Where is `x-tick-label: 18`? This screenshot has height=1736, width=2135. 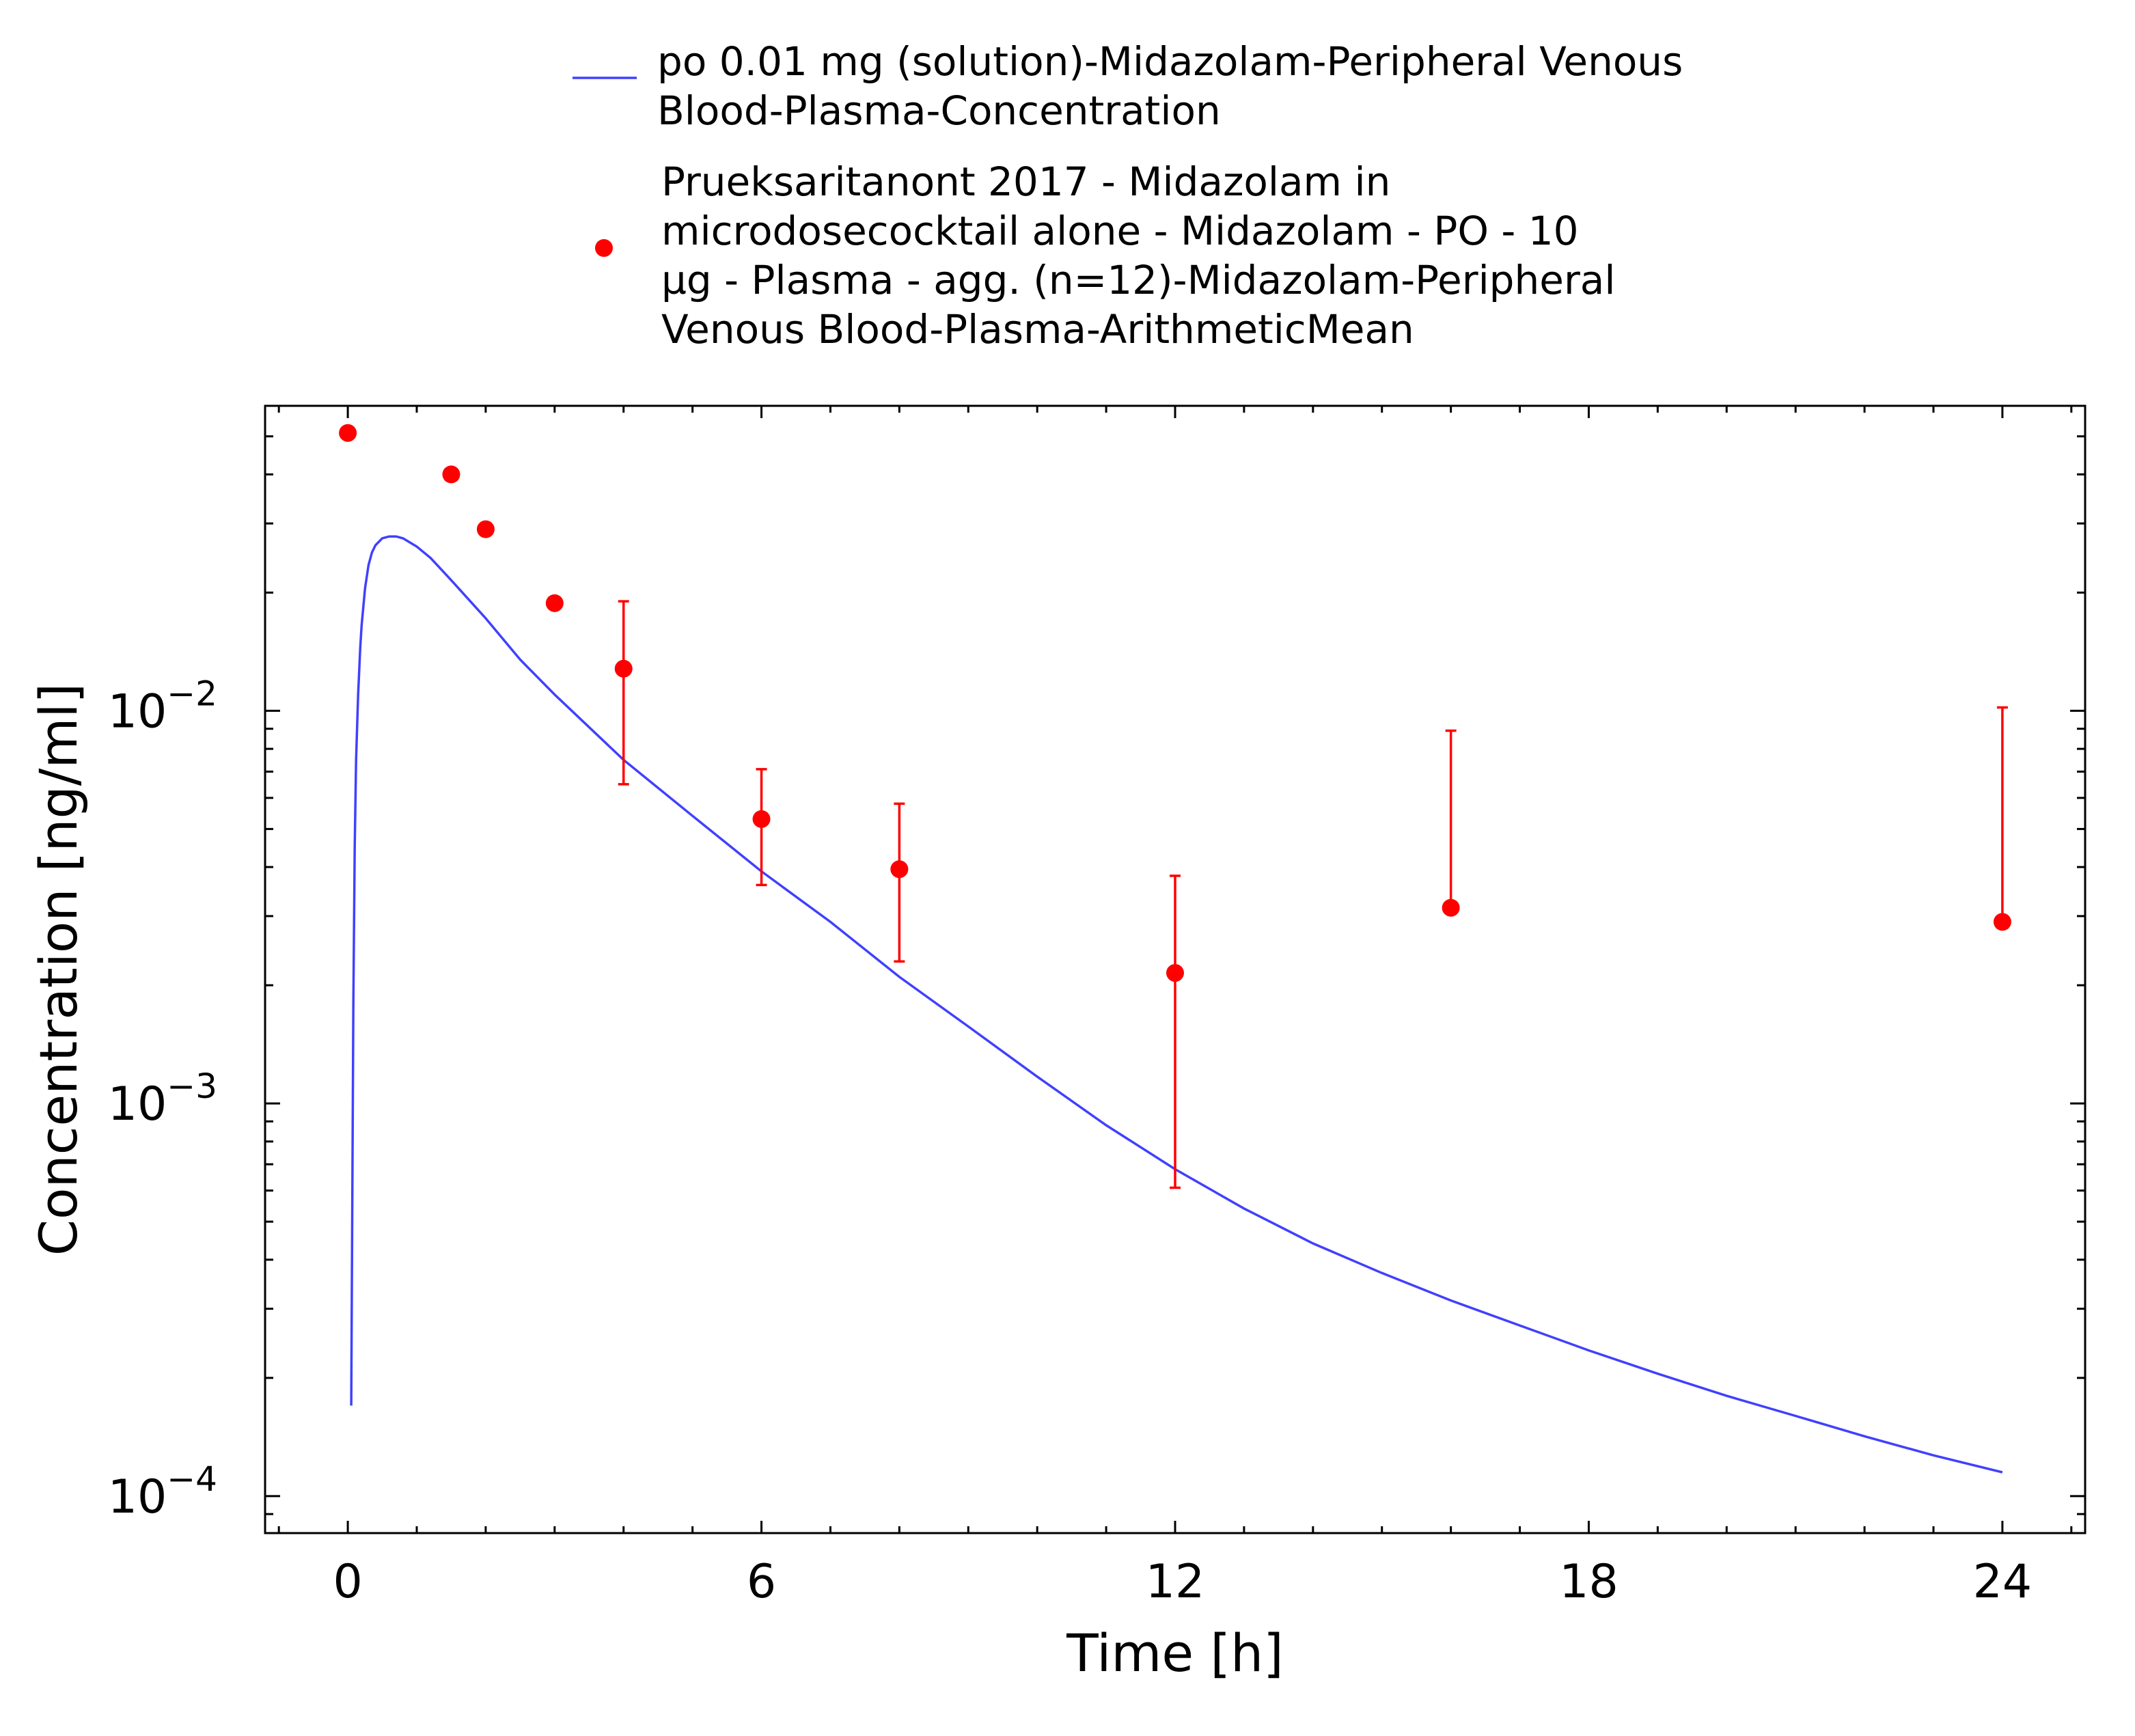 x-tick-label: 18 is located at coordinates (1589, 1582).